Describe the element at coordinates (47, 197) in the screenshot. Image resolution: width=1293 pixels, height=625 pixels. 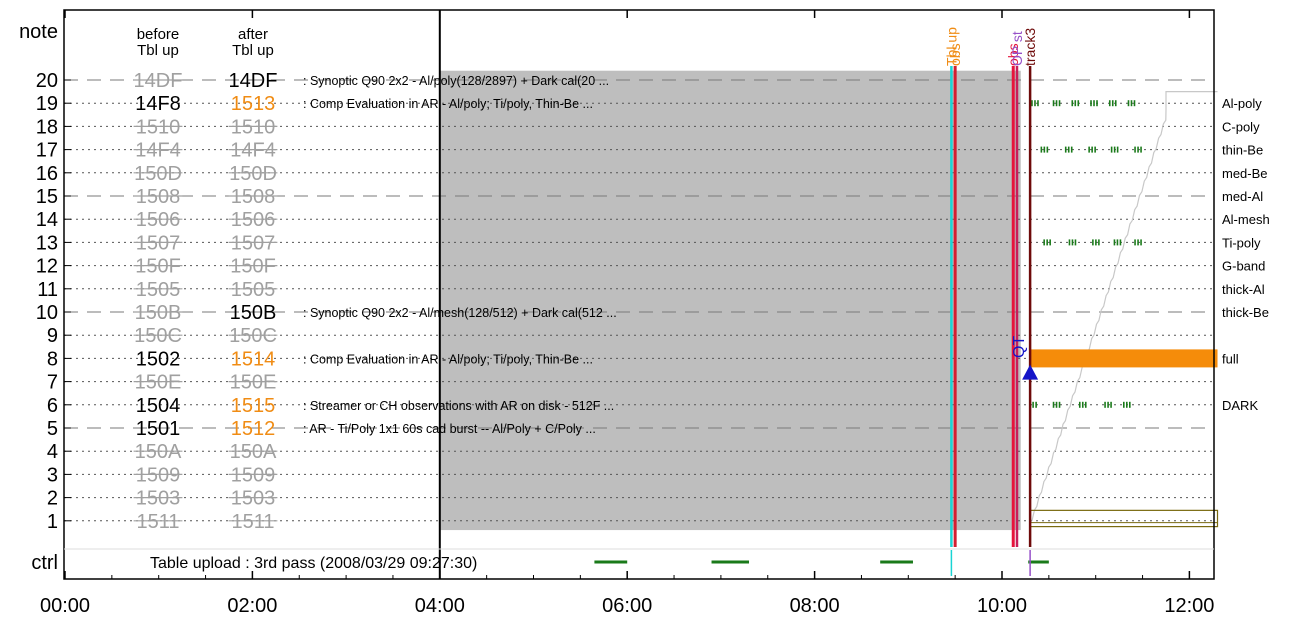
I see `row-number-label: 15` at that location.